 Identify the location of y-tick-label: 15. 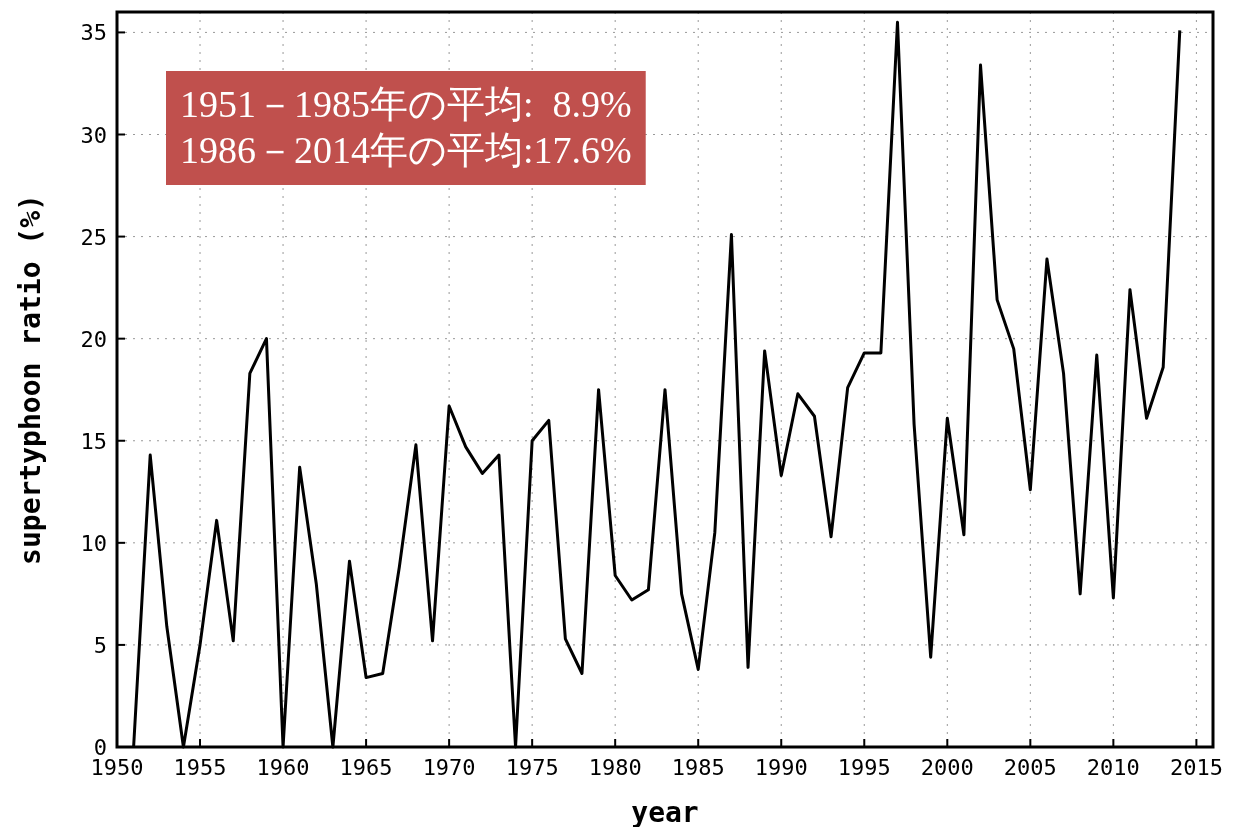
(93, 441).